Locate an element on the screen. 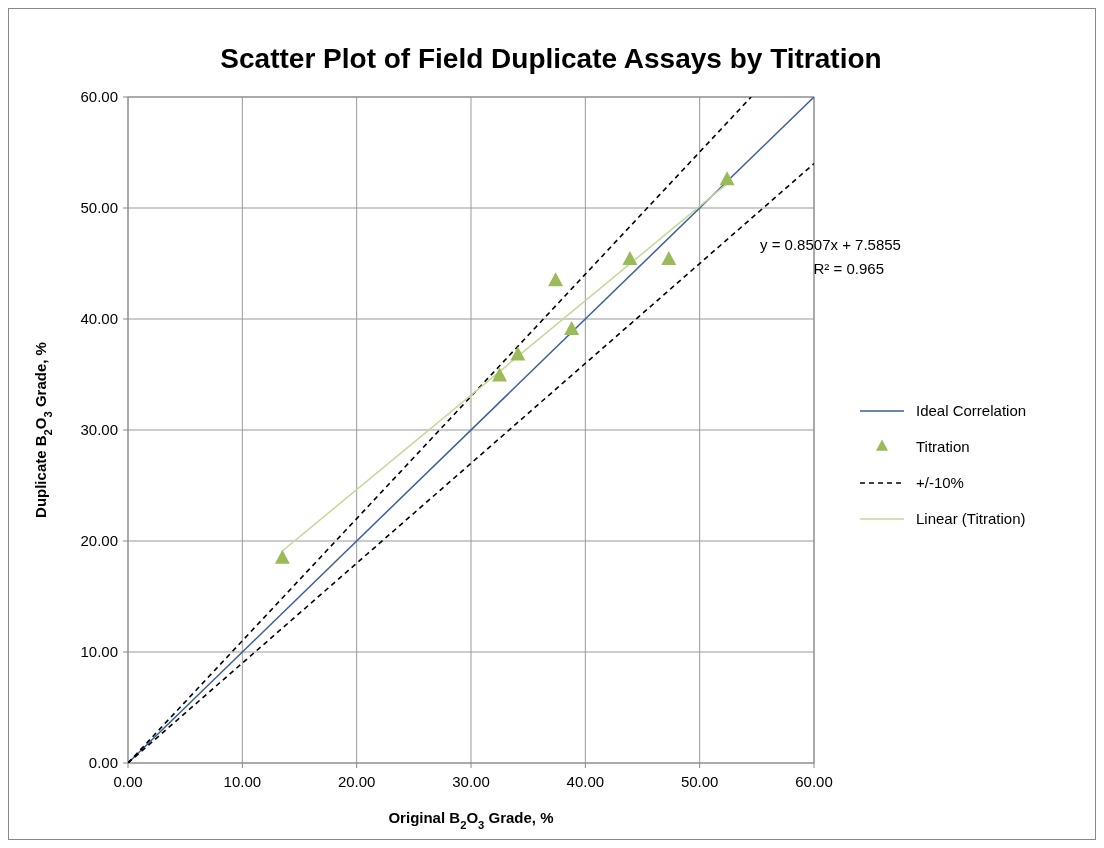  y-tick-label: 10.00 is located at coordinates (99, 651).